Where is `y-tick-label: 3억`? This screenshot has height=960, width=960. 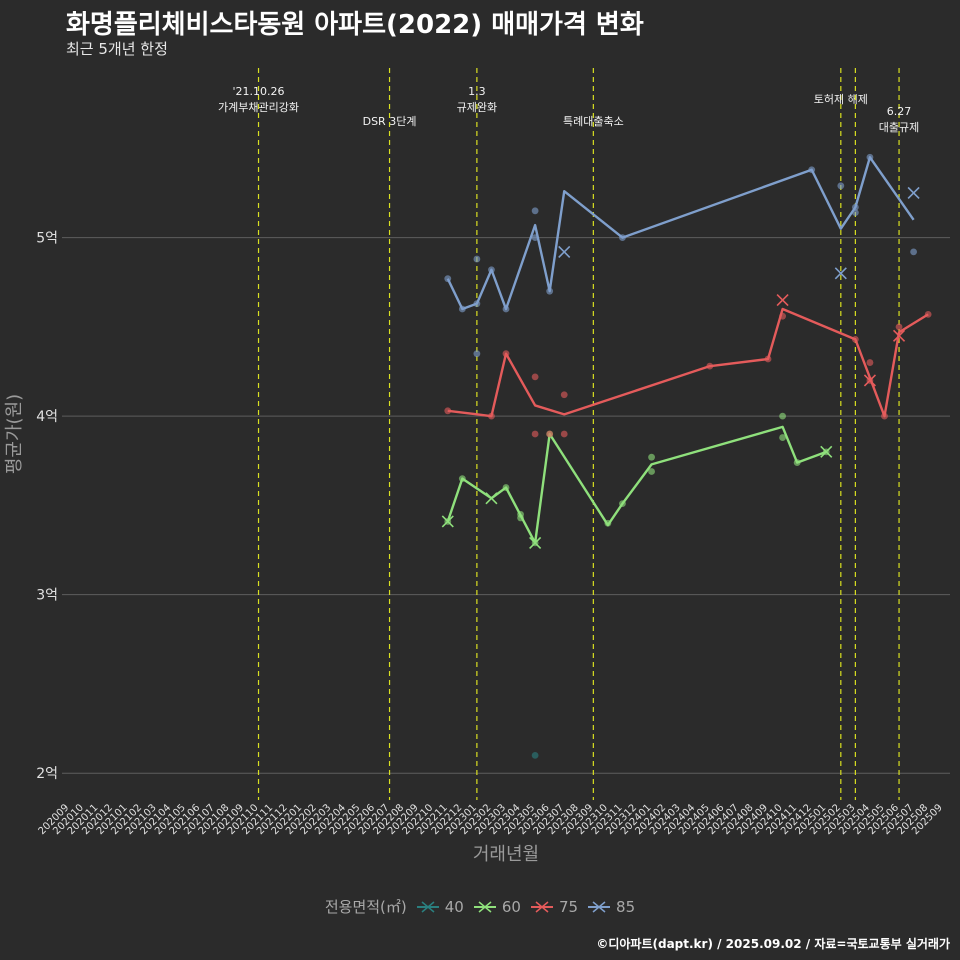 y-tick-label: 3억 is located at coordinates (47, 596).